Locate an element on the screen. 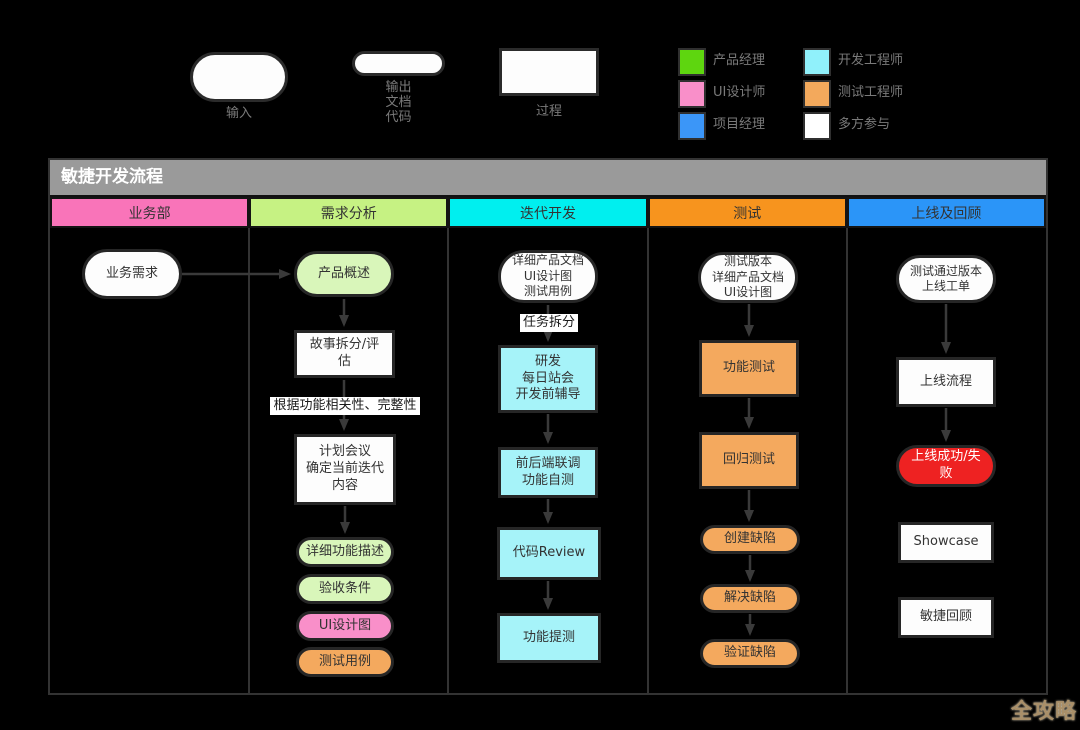 Image resolution: width=1080 pixels, height=730 pixels. legend-process-label: 过程 is located at coordinates (548, 111).